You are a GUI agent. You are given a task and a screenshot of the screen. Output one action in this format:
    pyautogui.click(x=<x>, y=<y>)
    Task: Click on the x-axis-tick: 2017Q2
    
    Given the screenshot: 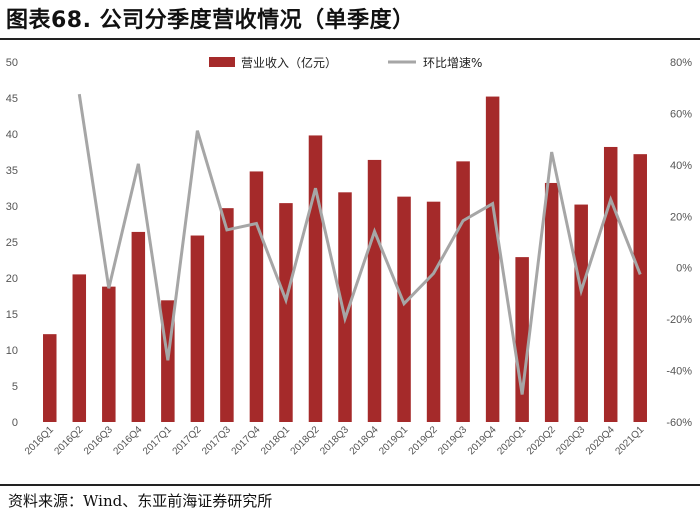 What is the action you would take?
    pyautogui.click(x=187, y=440)
    